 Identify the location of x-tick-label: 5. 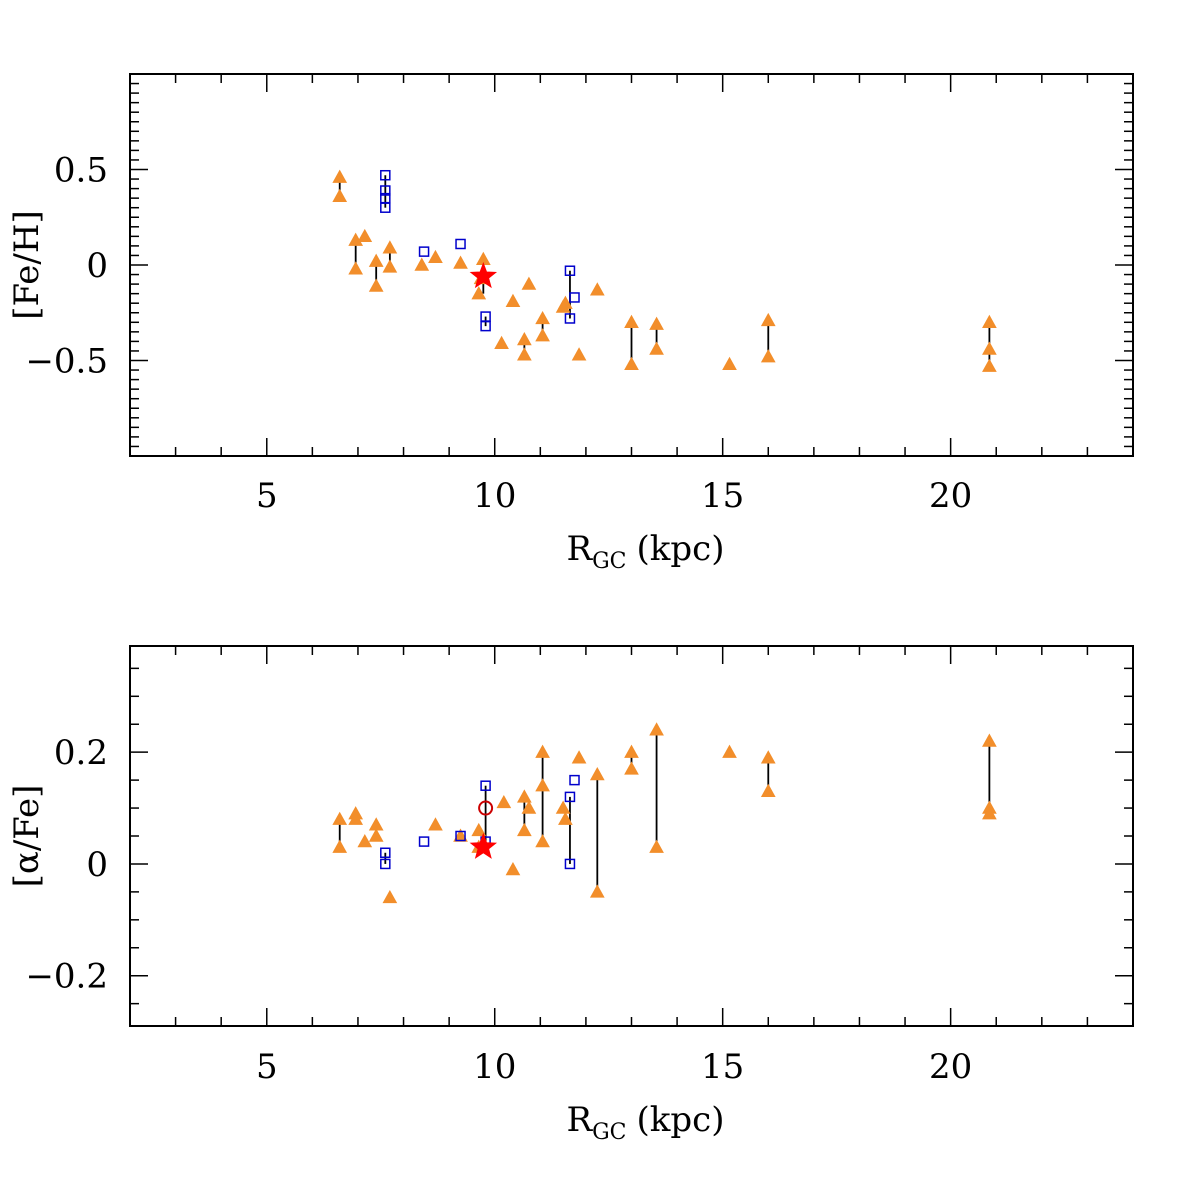
(267, 496).